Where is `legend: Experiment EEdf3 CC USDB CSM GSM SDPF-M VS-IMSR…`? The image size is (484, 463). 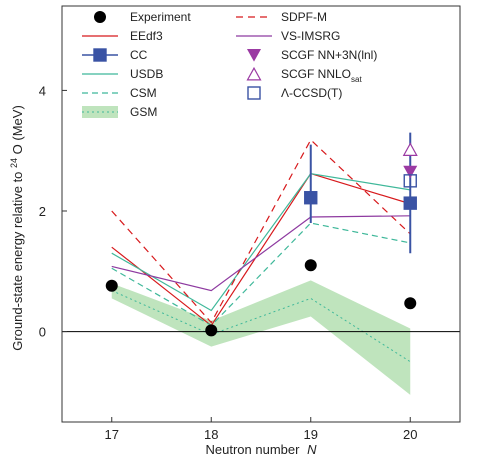
legend: Experiment EEdf3 CC USDB CSM GSM SDPF-M VS-IMSR… is located at coordinates (229, 64).